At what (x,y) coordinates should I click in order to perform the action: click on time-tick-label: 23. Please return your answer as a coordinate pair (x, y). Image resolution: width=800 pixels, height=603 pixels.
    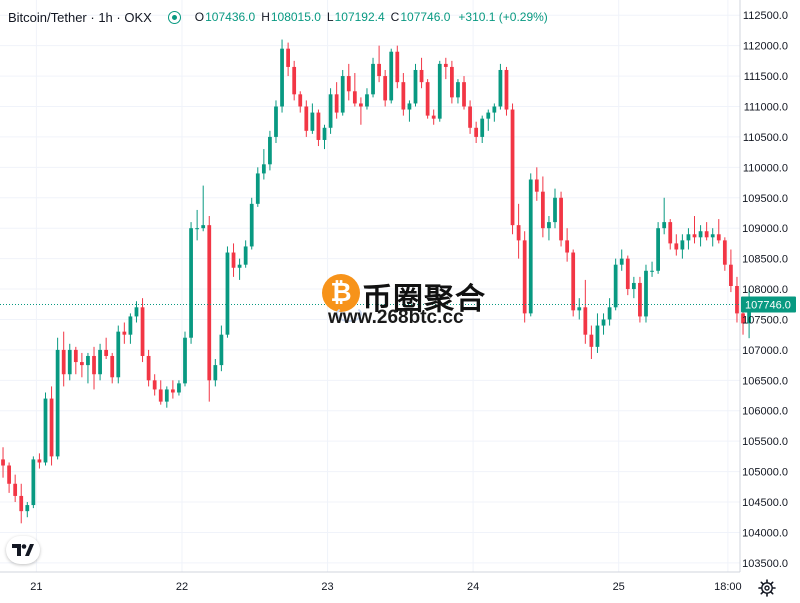
    Looking at the image, I should click on (327, 587).